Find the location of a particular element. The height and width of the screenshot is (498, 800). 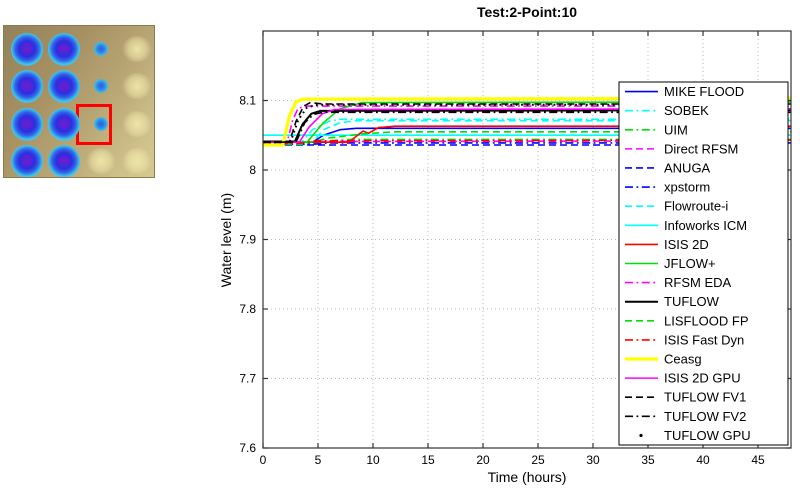

legend-entry: JFLOW+ is located at coordinates (670, 263).